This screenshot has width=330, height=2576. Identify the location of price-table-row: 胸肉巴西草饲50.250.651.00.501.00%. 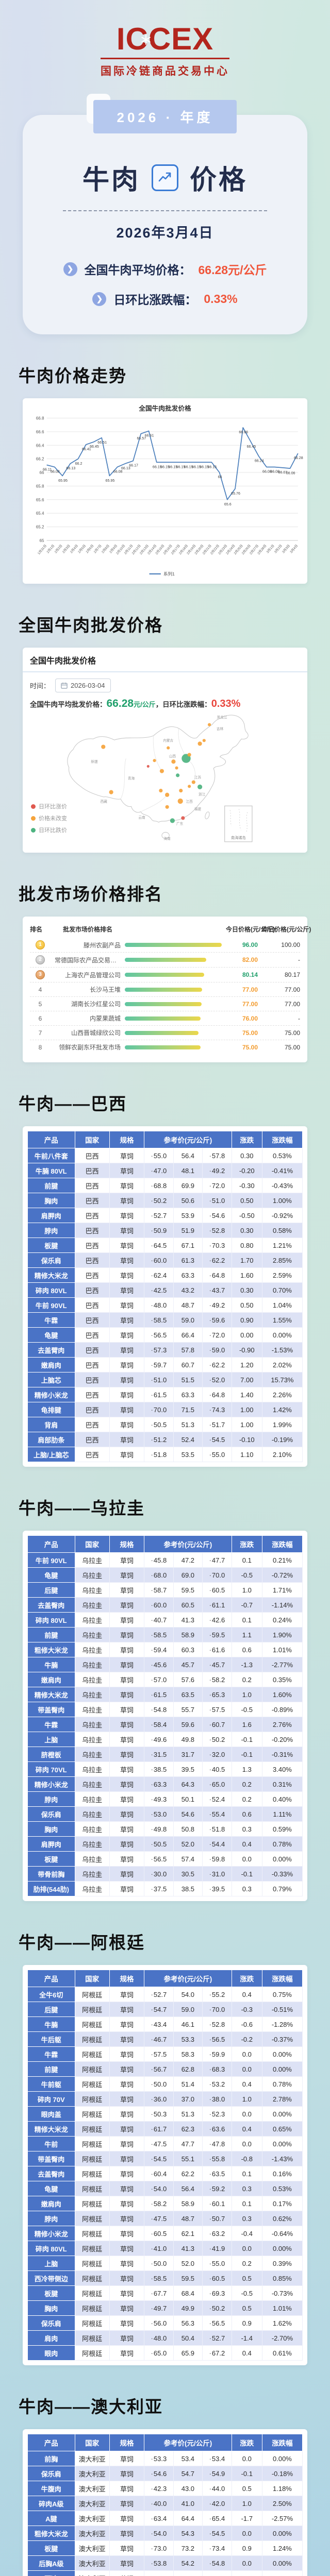
(165, 1201).